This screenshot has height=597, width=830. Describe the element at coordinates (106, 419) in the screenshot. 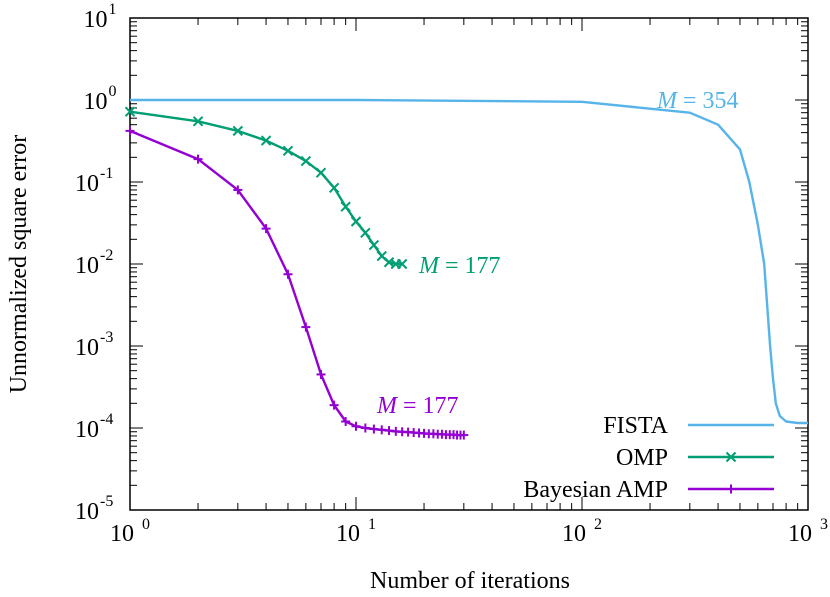

I see `y-tick-exponent: -4` at that location.